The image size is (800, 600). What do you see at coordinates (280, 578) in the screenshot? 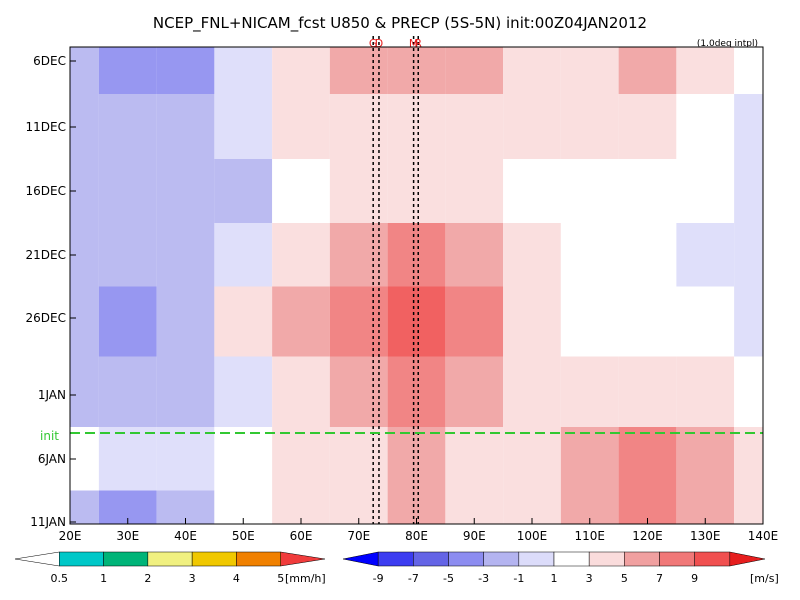
I see `precip-legend-label: 5` at bounding box center [280, 578].